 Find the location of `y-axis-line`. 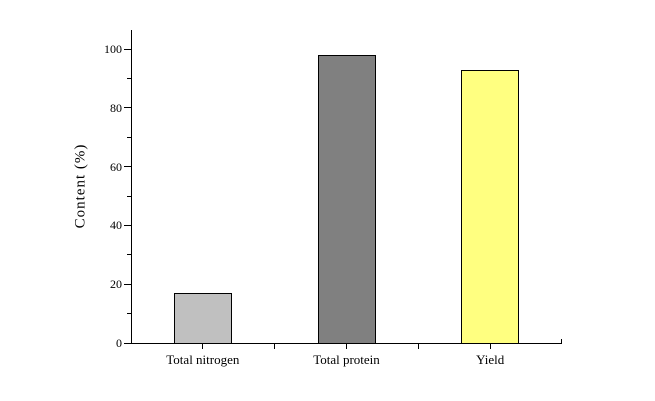

y-axis-line is located at coordinates (131, 187).